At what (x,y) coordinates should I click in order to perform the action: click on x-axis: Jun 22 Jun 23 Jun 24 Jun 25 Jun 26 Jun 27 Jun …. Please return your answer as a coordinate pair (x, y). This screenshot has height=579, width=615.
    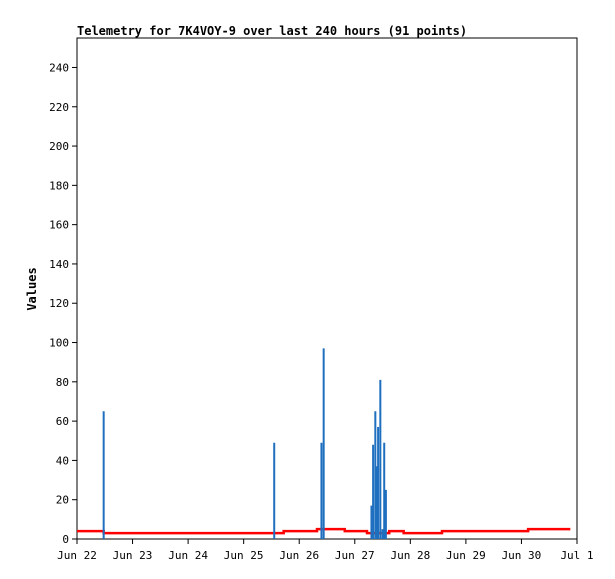
    Looking at the image, I should click on (325, 550).